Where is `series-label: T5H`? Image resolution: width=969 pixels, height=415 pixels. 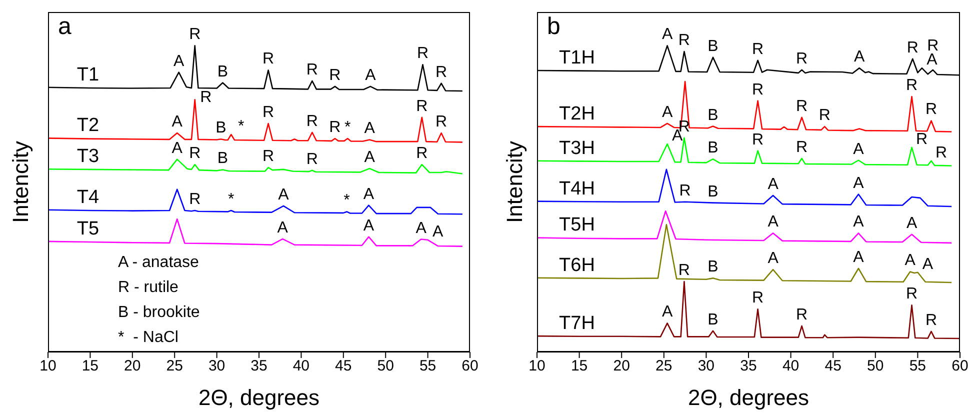
series-label: T5H is located at coordinates (577, 225).